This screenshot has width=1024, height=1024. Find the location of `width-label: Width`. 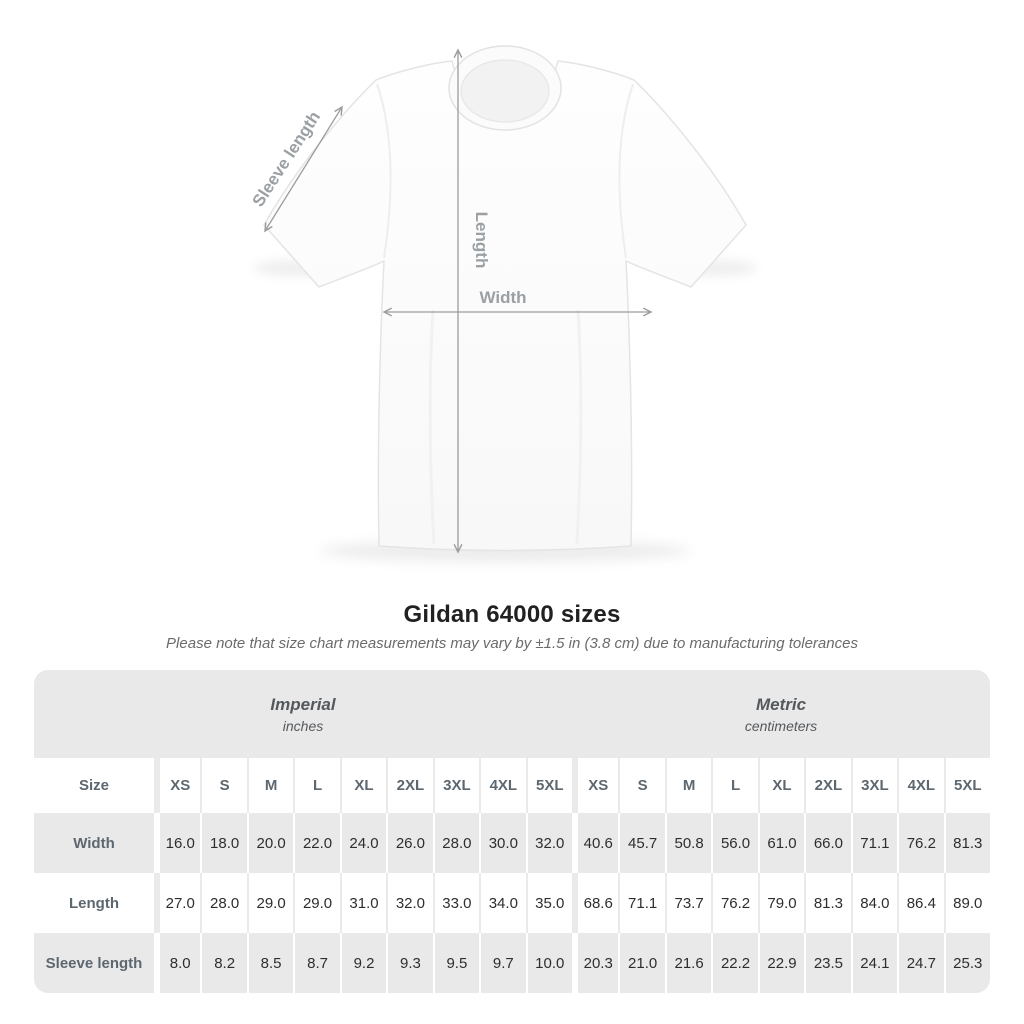

width-label: Width is located at coordinates (502, 297).